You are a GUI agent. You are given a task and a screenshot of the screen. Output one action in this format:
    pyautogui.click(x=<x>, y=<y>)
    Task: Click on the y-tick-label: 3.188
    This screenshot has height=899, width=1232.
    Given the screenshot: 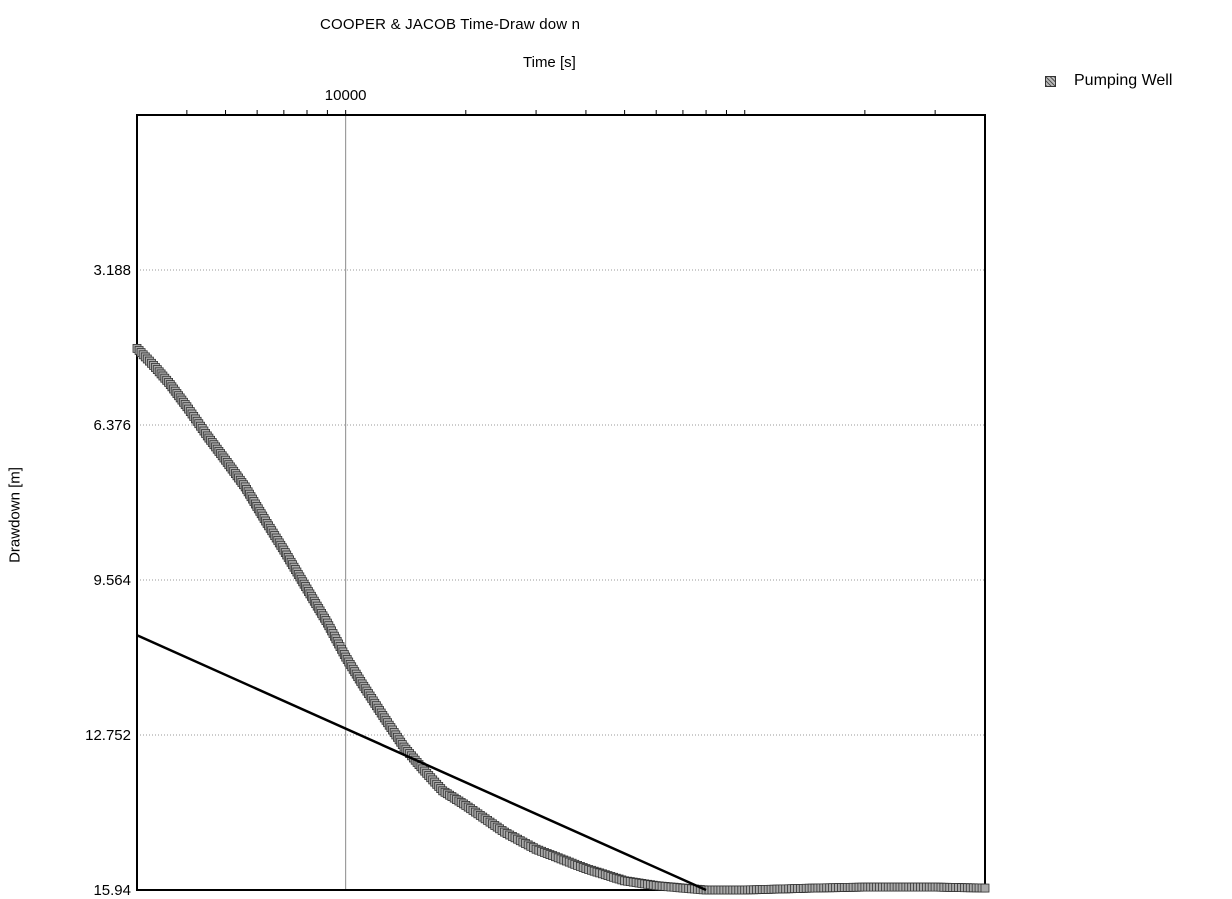 What is the action you would take?
    pyautogui.click(x=112, y=270)
    